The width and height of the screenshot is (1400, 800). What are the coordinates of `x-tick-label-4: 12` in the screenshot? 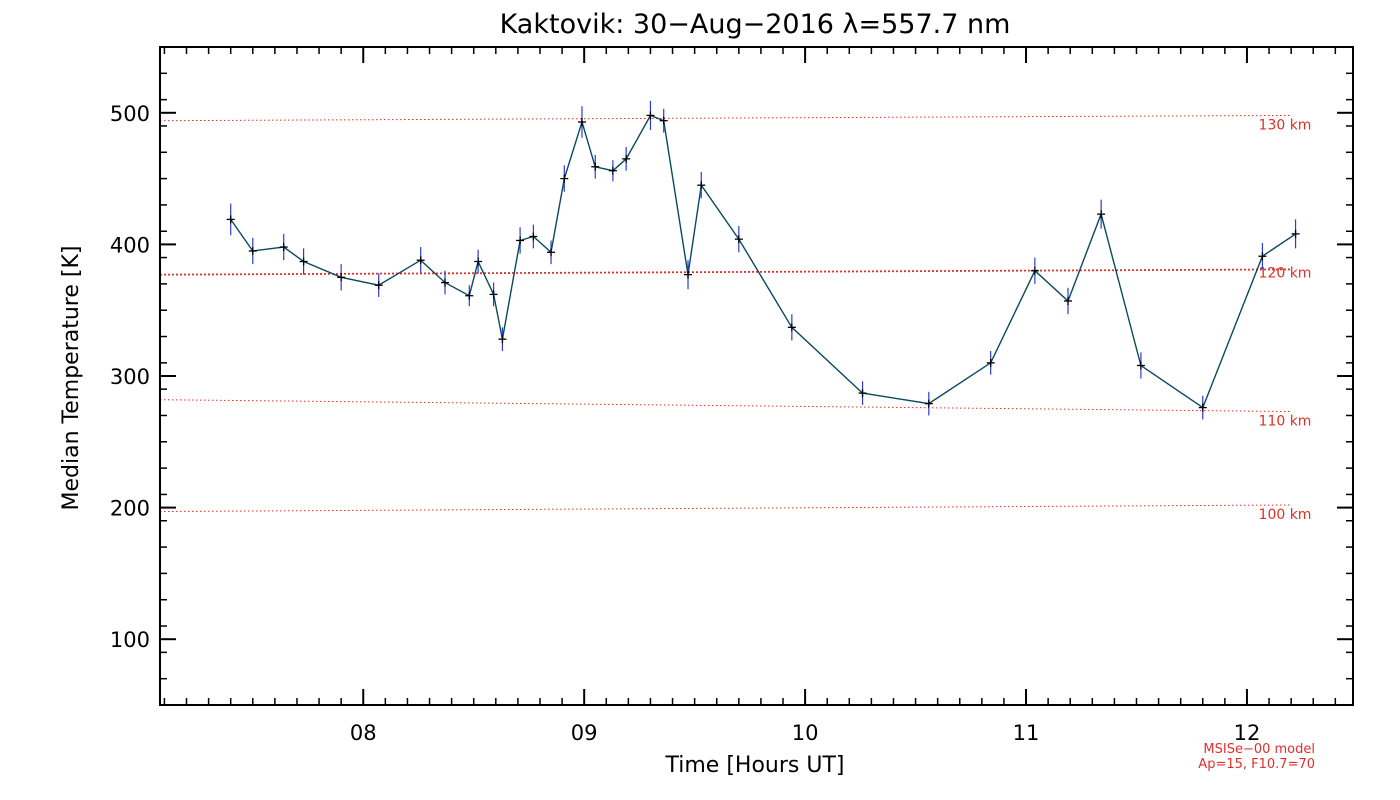 It's located at (1247, 733).